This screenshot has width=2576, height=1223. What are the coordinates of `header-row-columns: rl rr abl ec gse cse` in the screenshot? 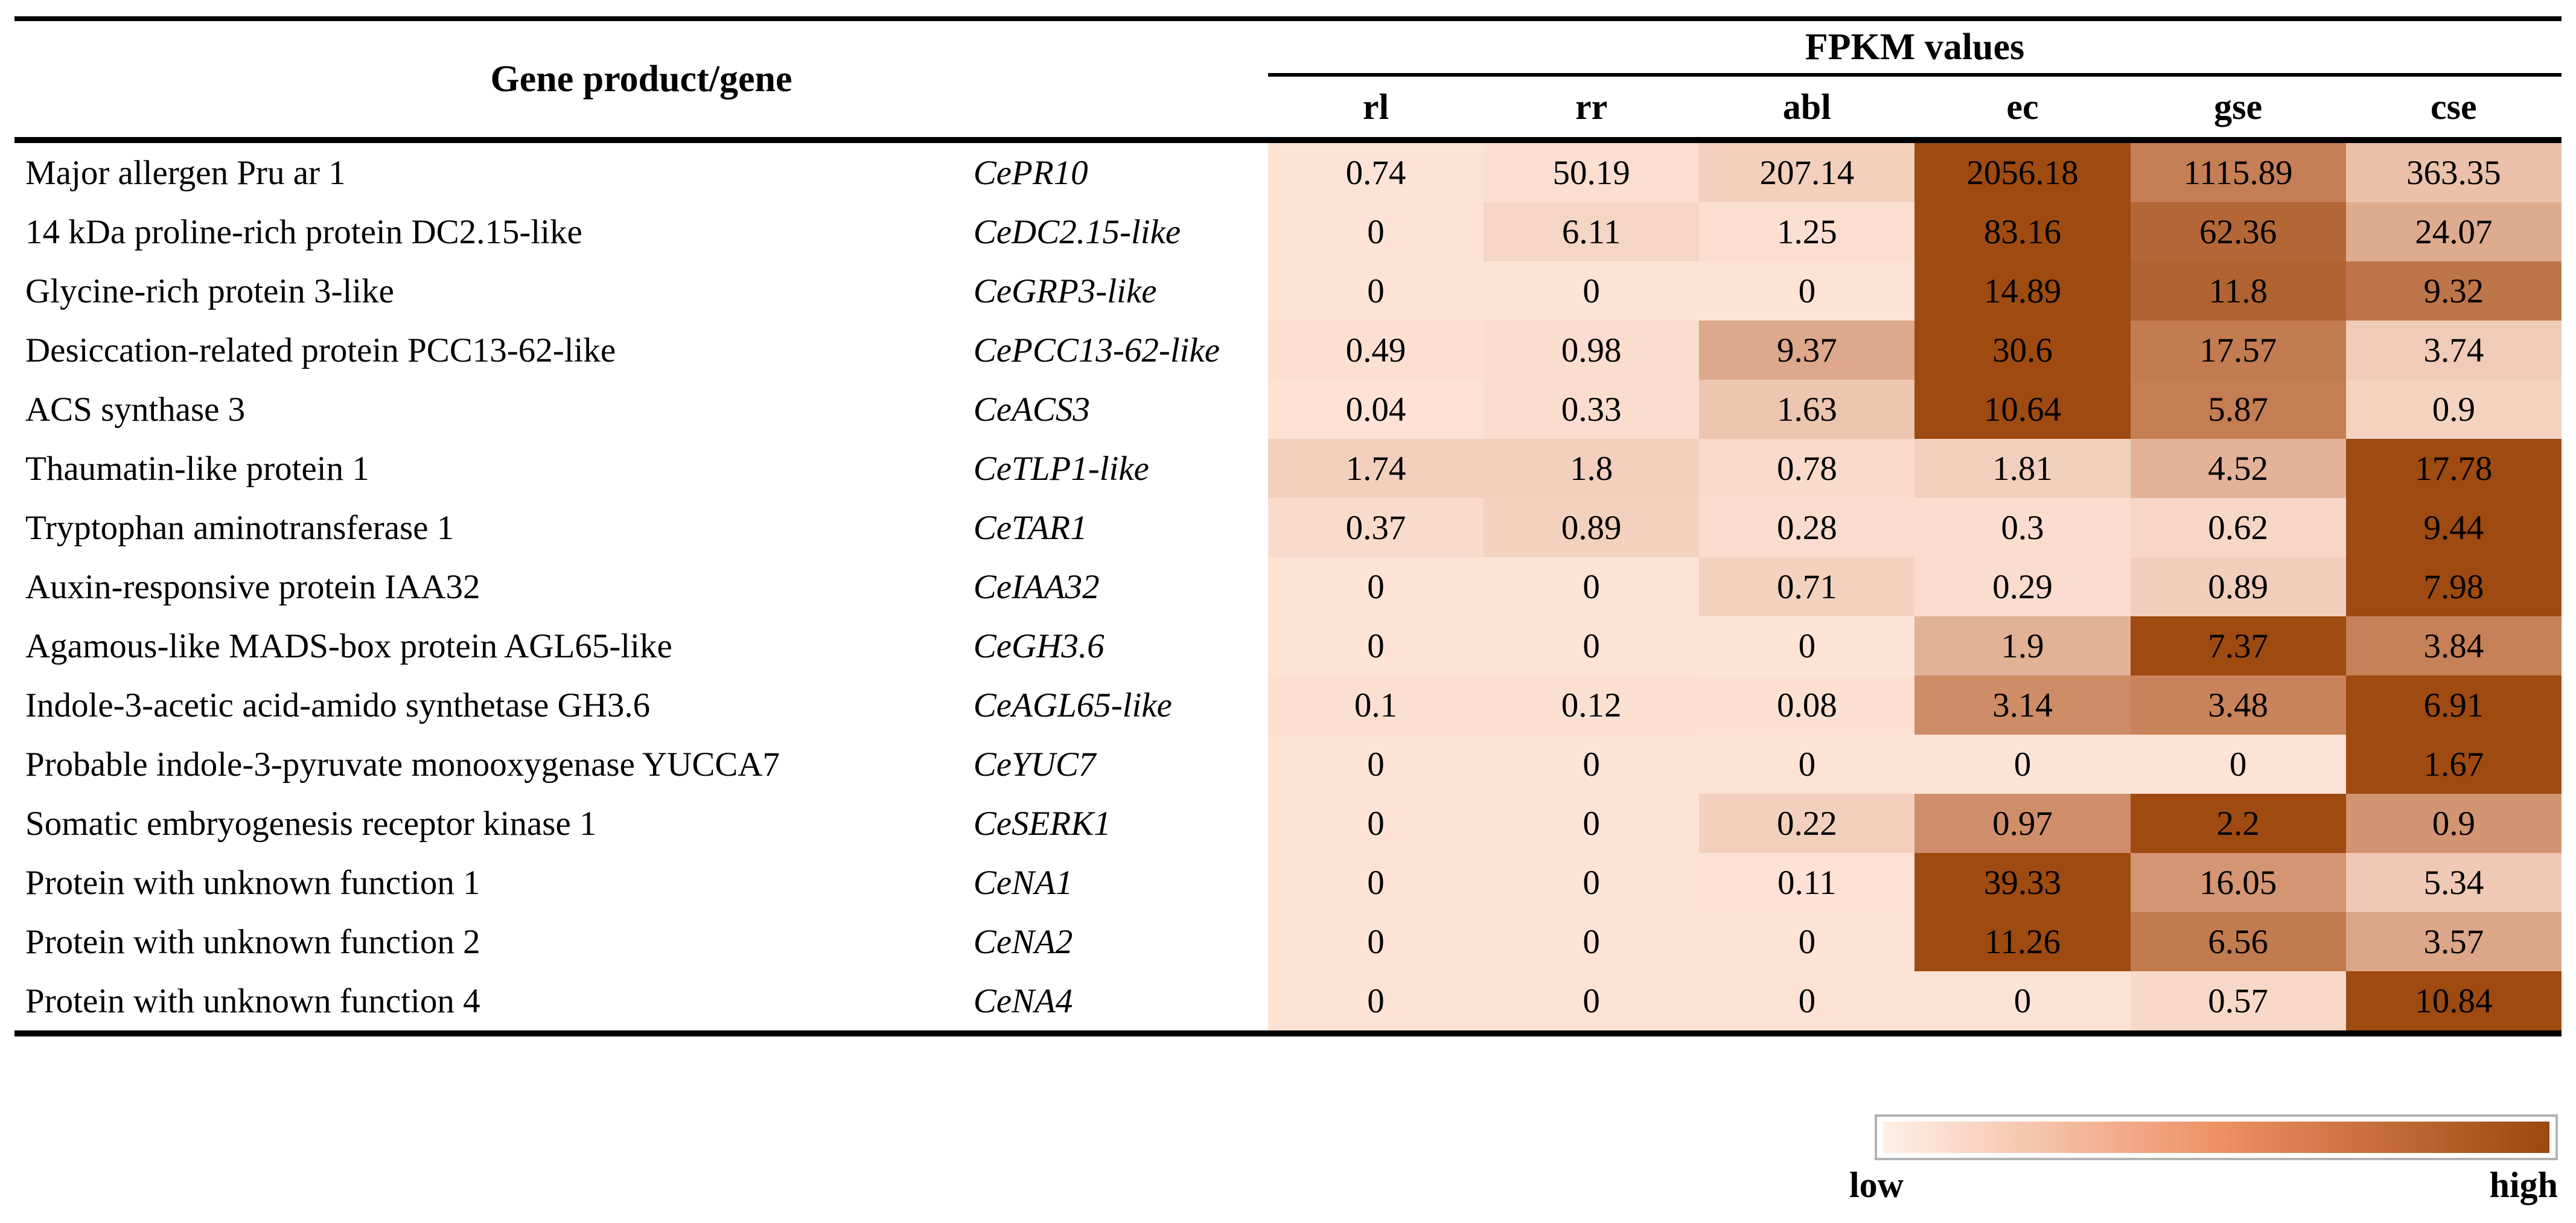 It's located at (1288, 109).